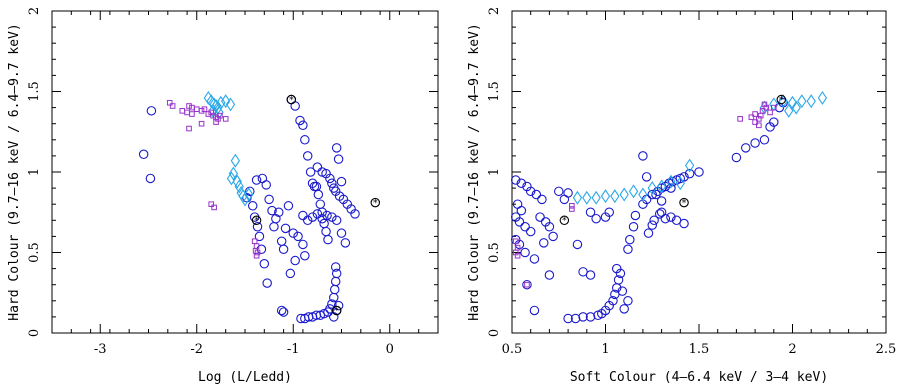  What do you see at coordinates (886, 349) in the screenshot?
I see `x-tick-label: 2.5` at bounding box center [886, 349].